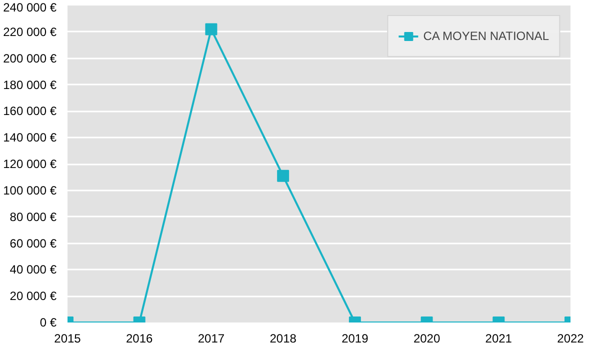 This screenshot has height=350, width=600. I want to click on x-tick-label: 2016, so click(140, 339).